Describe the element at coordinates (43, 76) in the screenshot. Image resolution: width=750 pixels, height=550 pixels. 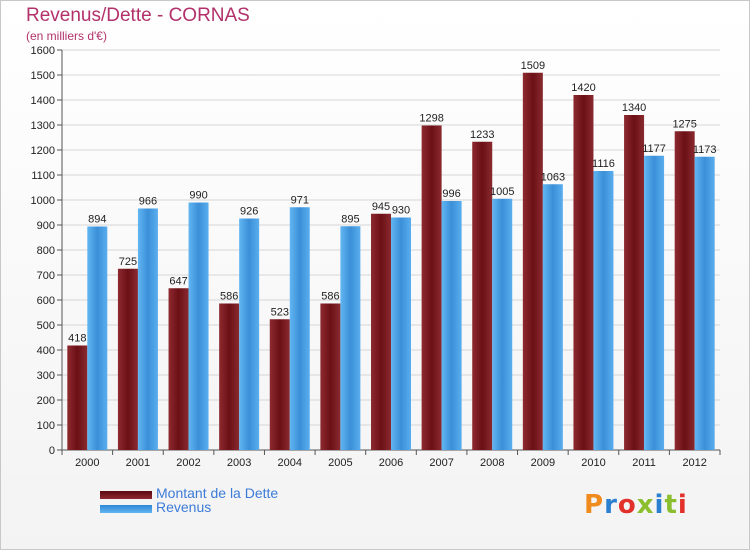
I see `y-tick-label: 1500` at that location.